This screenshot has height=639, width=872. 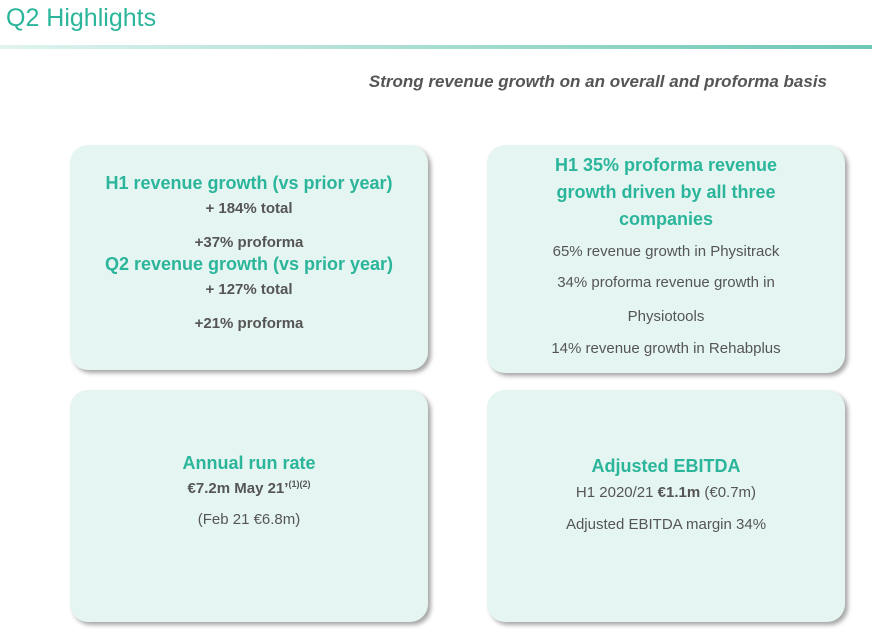 I want to click on rehabplus-growth: 14% revenue growth in Rehabplus, so click(x=666, y=348).